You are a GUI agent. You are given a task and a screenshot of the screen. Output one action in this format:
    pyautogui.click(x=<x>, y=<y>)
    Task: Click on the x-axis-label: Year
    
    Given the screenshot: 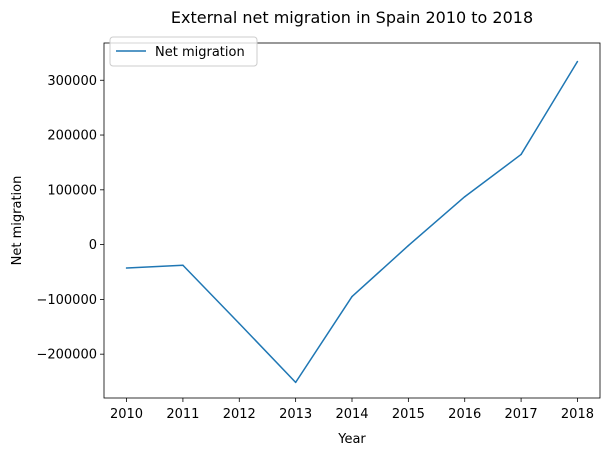 What is the action you would take?
    pyautogui.click(x=351, y=439)
    